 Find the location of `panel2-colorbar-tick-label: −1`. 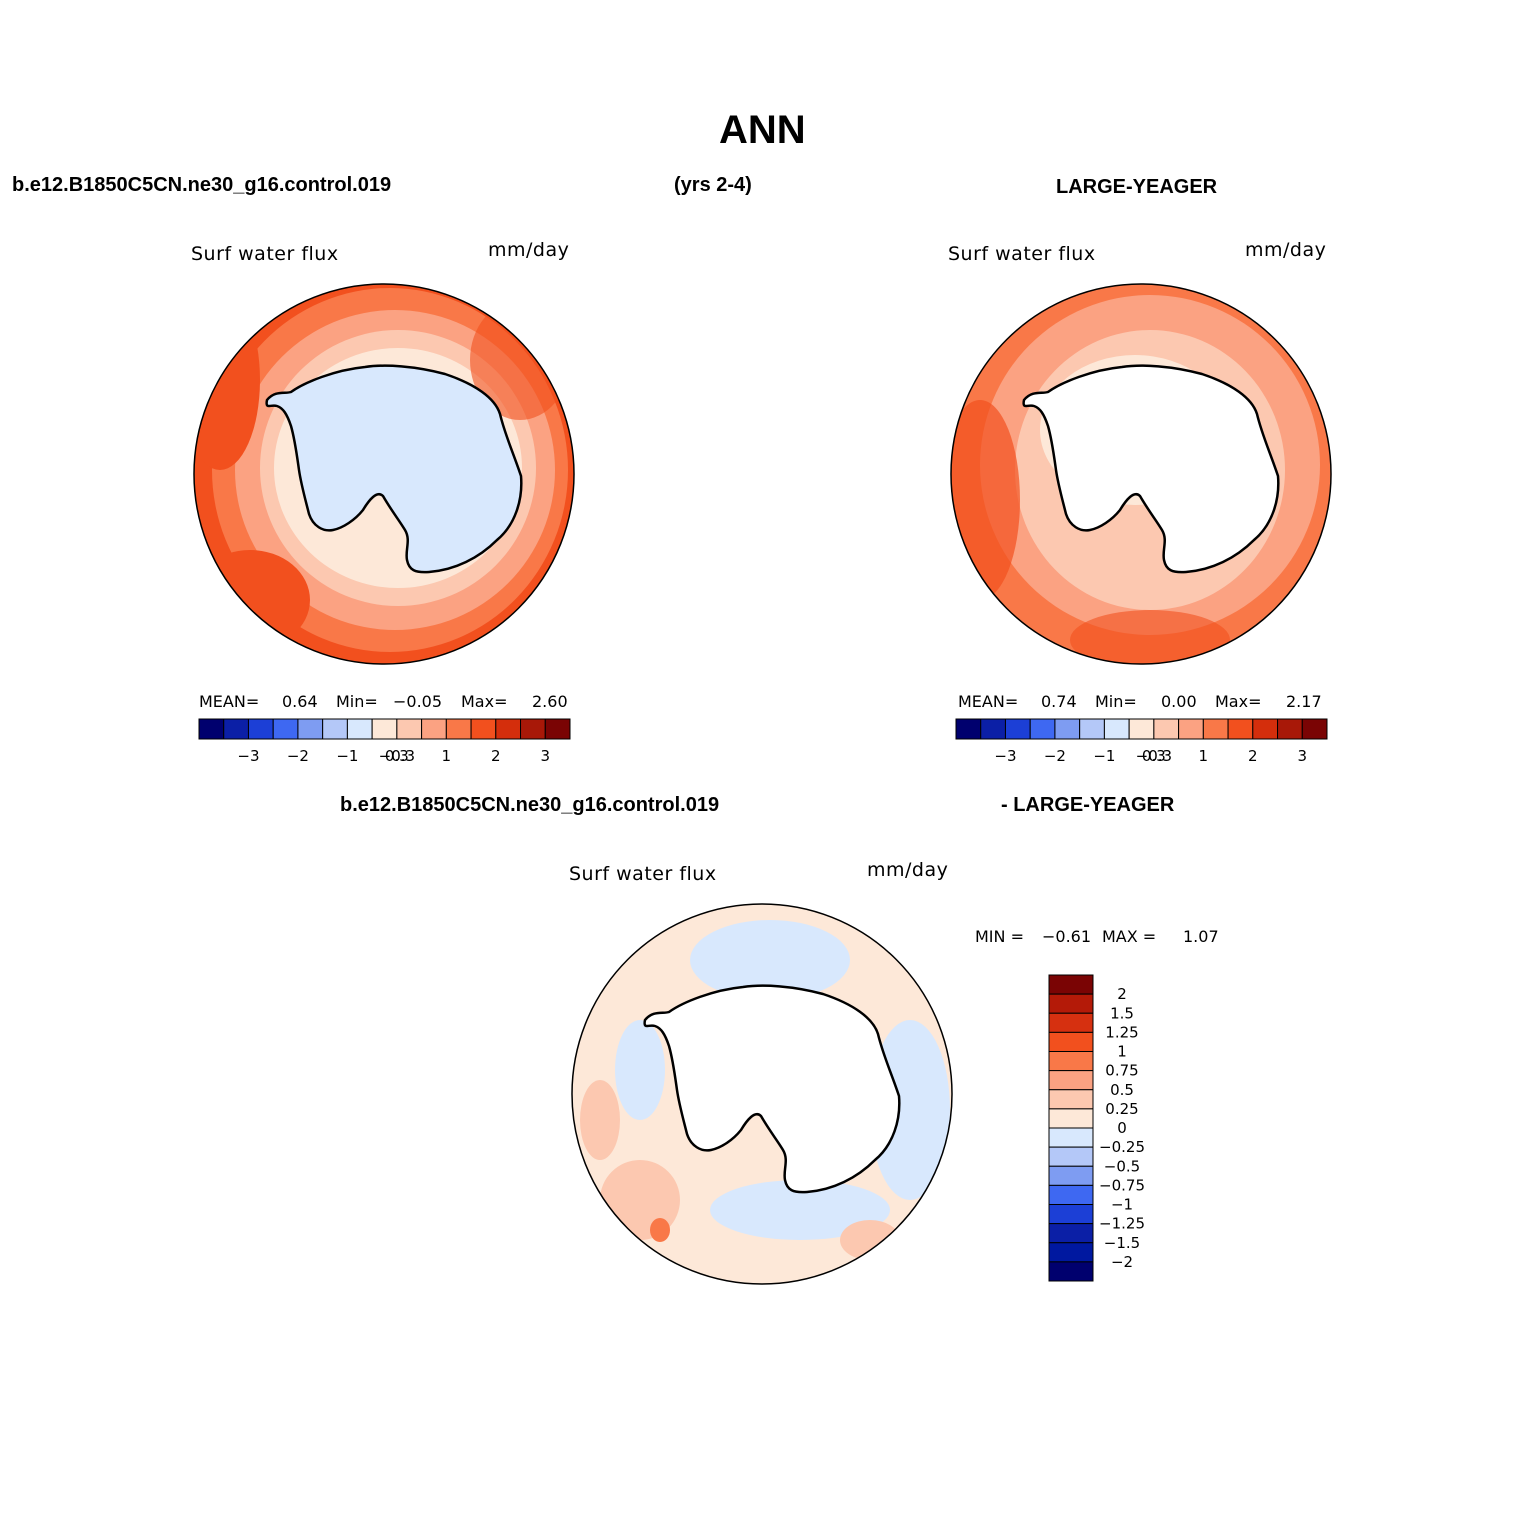

panel2-colorbar-tick-label: −1 is located at coordinates (1104, 756).